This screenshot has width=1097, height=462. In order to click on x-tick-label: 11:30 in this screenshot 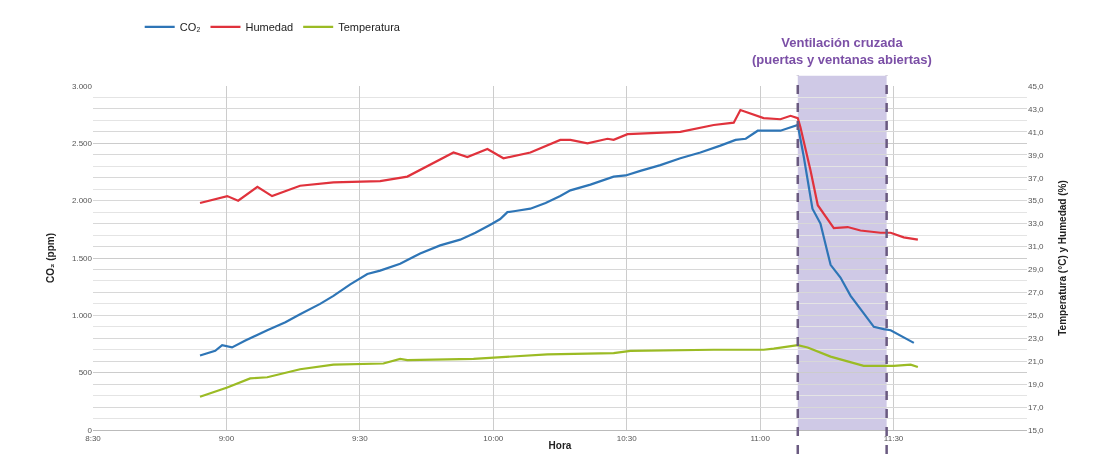, I will do `click(893, 438)`.